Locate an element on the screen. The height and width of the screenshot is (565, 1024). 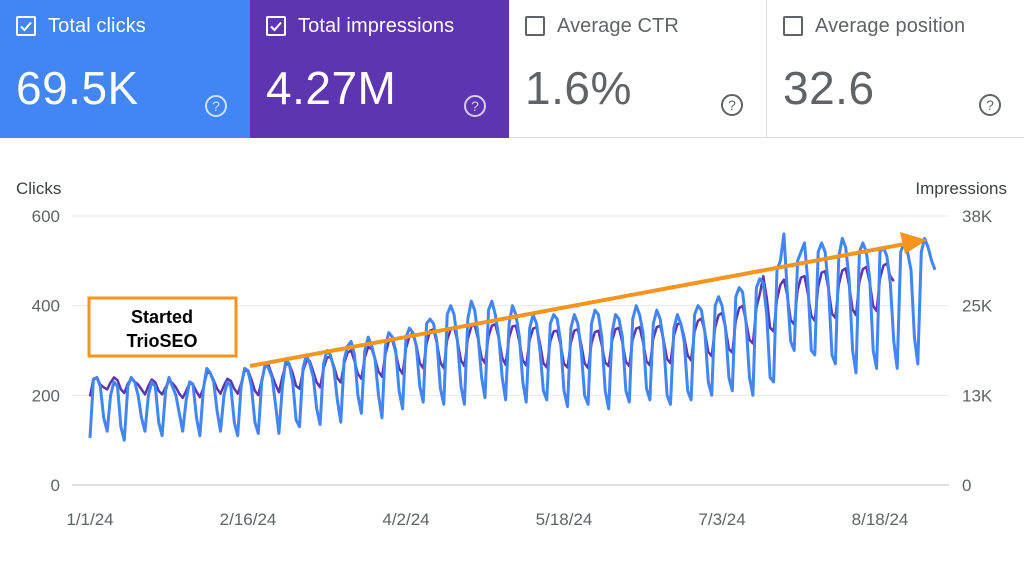
trend-arrow-head-icon is located at coordinates (913, 243).